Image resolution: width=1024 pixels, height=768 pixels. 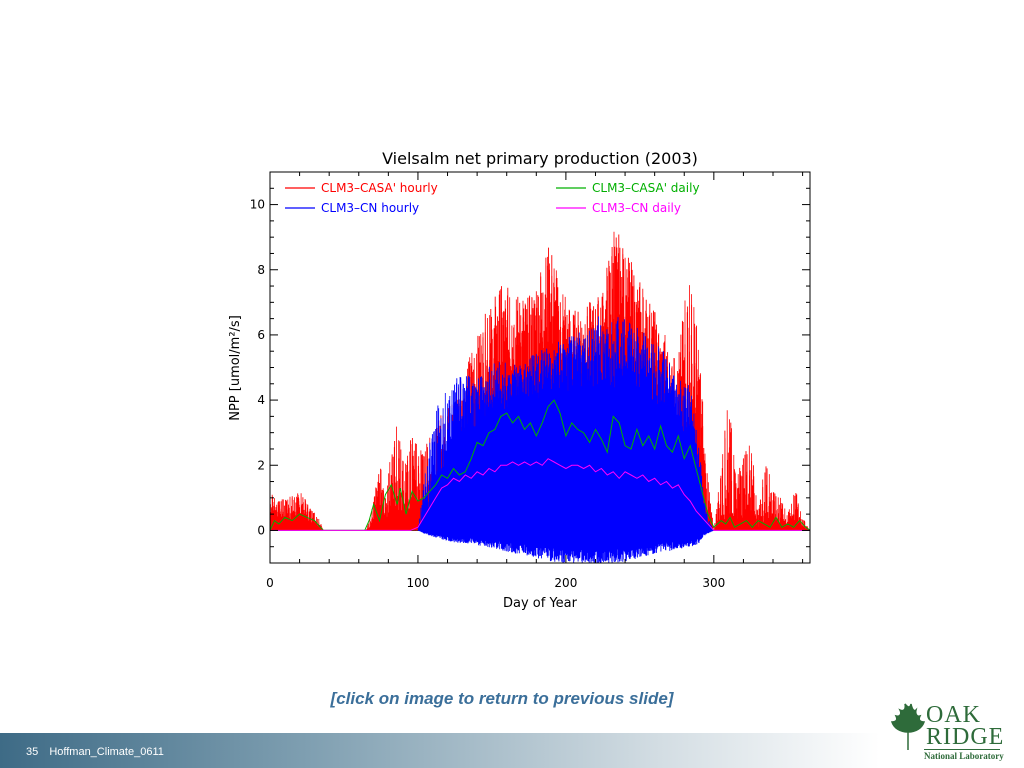 What do you see at coordinates (962, 749) in the screenshot?
I see `logo-rule` at bounding box center [962, 749].